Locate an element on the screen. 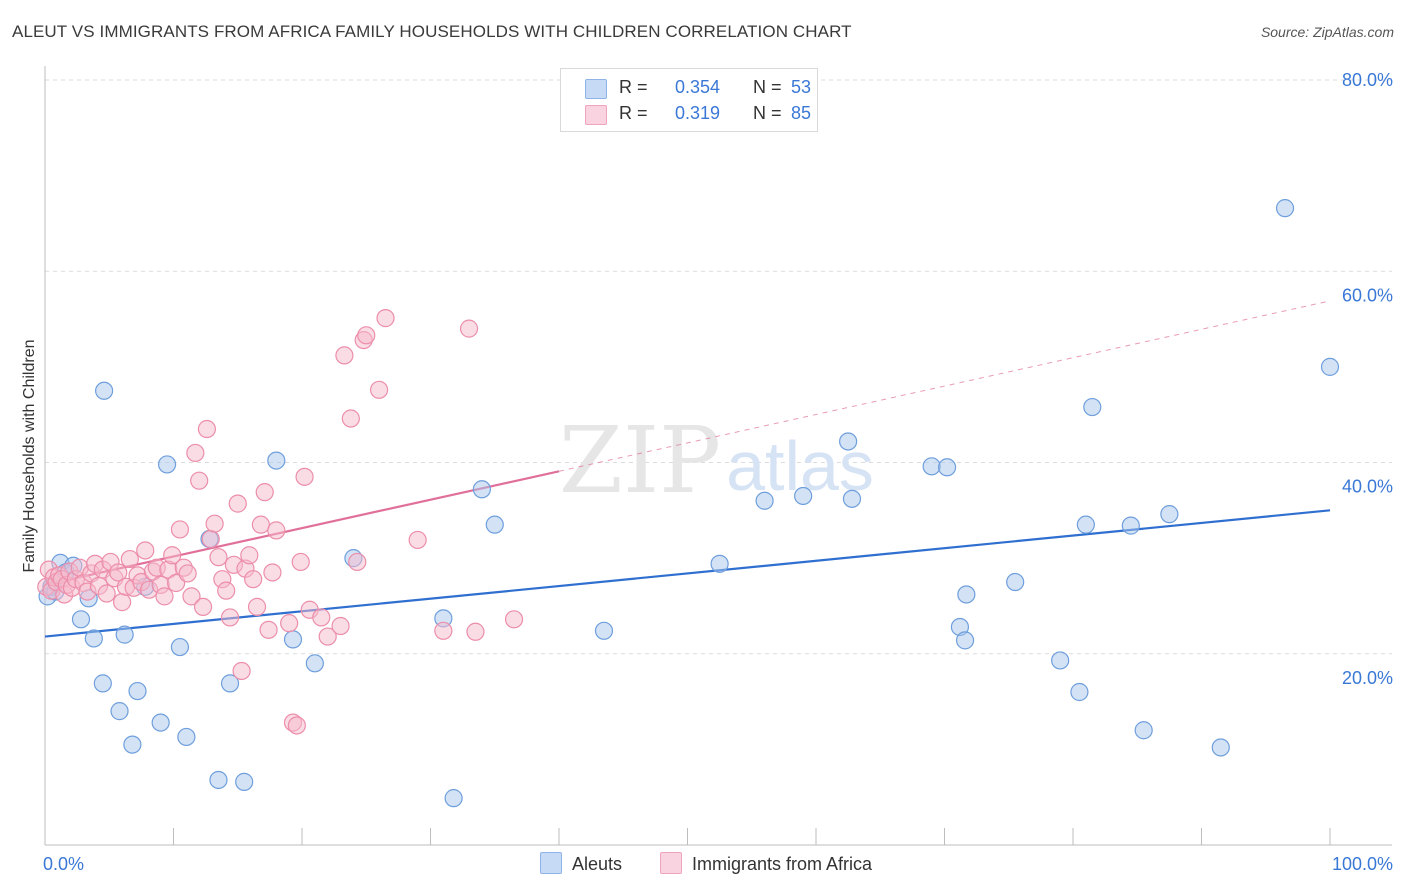 The width and height of the screenshot is (1406, 892). bottom-legend-swatch-africa is located at coordinates (671, 863).